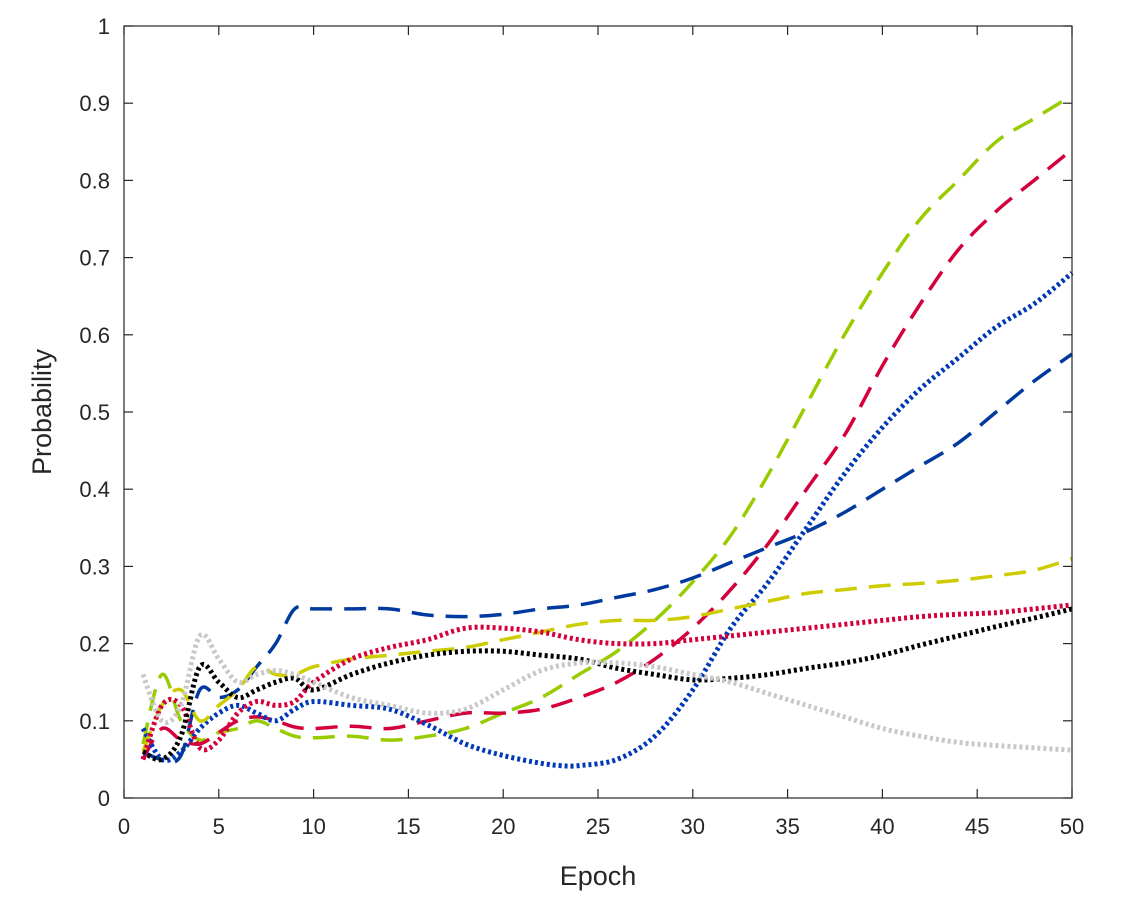 Image resolution: width=1129 pixels, height=899 pixels. Describe the element at coordinates (787, 826) in the screenshot. I see `x-tick-label: 35` at that location.